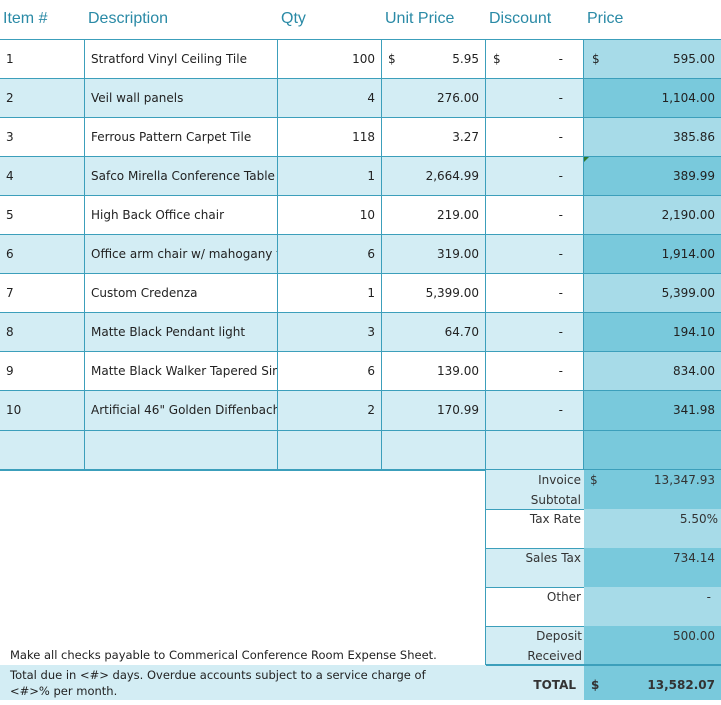 The width and height of the screenshot is (721, 705). I want to click on item-number: 4, so click(10, 176).